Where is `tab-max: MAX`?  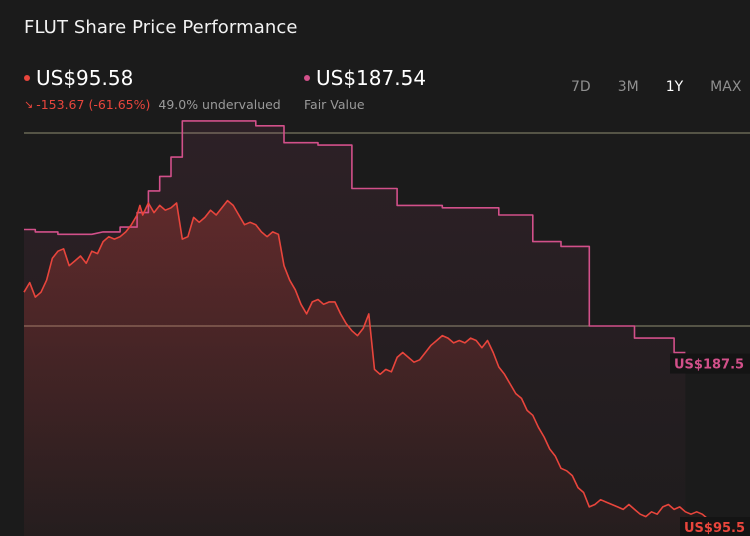 tab-max: MAX is located at coordinates (726, 87).